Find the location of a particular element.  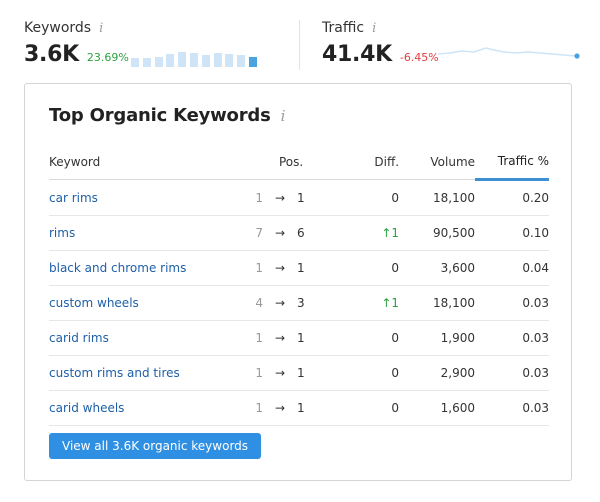

header-traffic: Traffic % is located at coordinates (512, 162).